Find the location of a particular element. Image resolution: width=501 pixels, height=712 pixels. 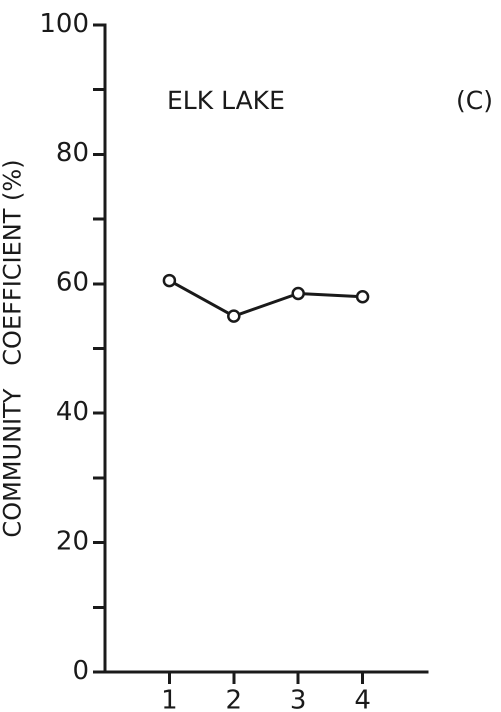

x-tick-label: 3 is located at coordinates (298, 698).